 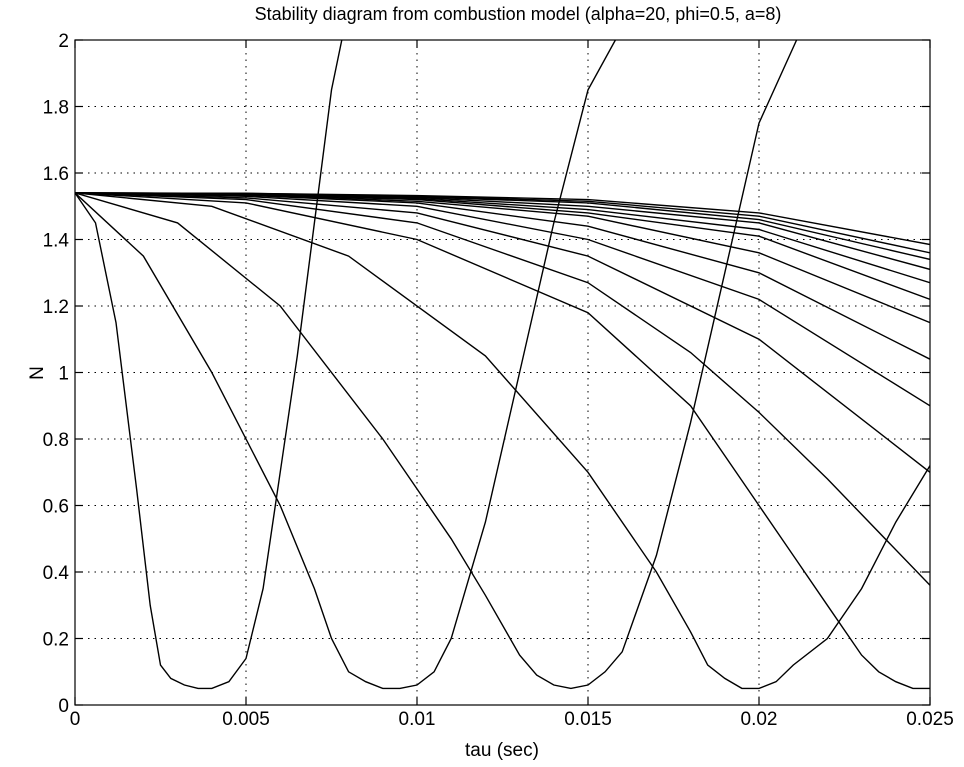 What do you see at coordinates (56, 440) in the screenshot?
I see `y-tick-label: 0.8` at bounding box center [56, 440].